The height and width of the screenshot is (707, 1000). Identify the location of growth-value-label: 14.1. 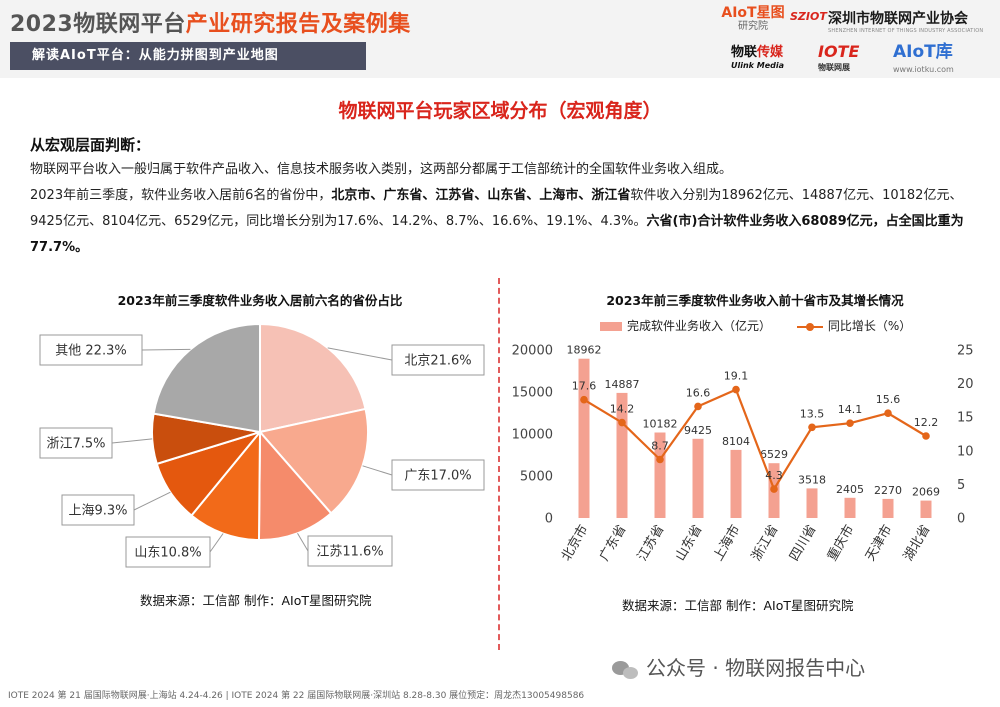
(850, 409).